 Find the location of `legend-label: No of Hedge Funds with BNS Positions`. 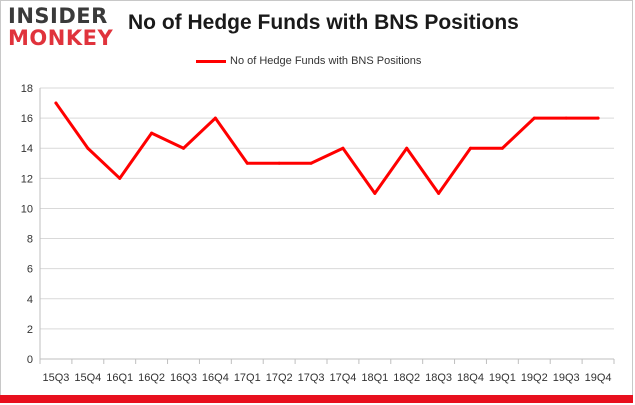

legend-label: No of Hedge Funds with BNS Positions is located at coordinates (326, 61).